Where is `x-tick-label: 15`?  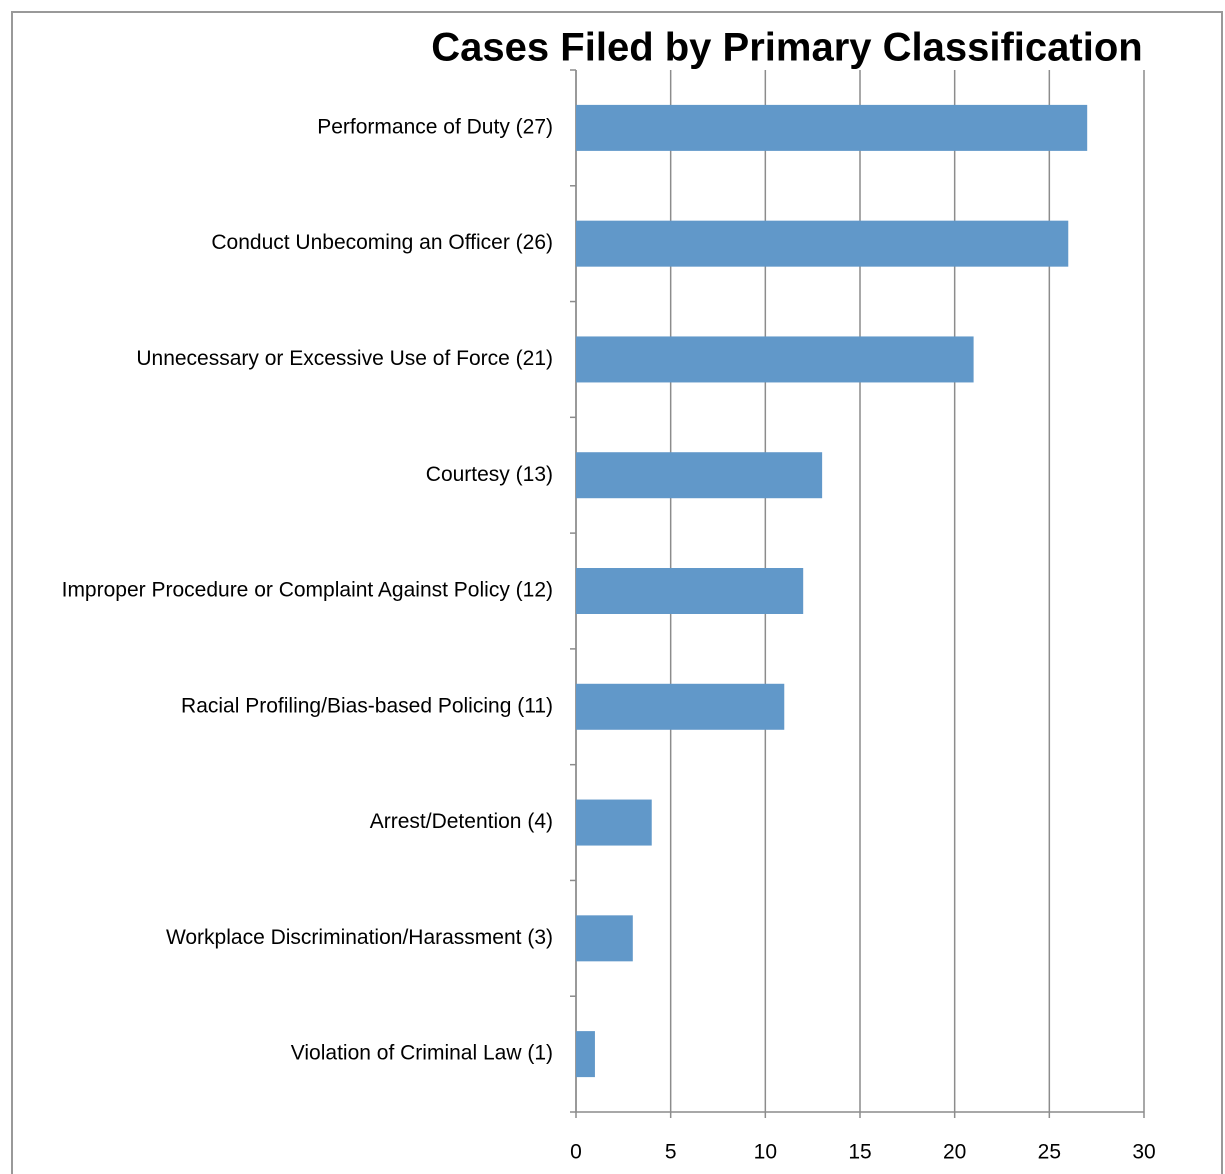
x-tick-label: 15 is located at coordinates (859, 1152).